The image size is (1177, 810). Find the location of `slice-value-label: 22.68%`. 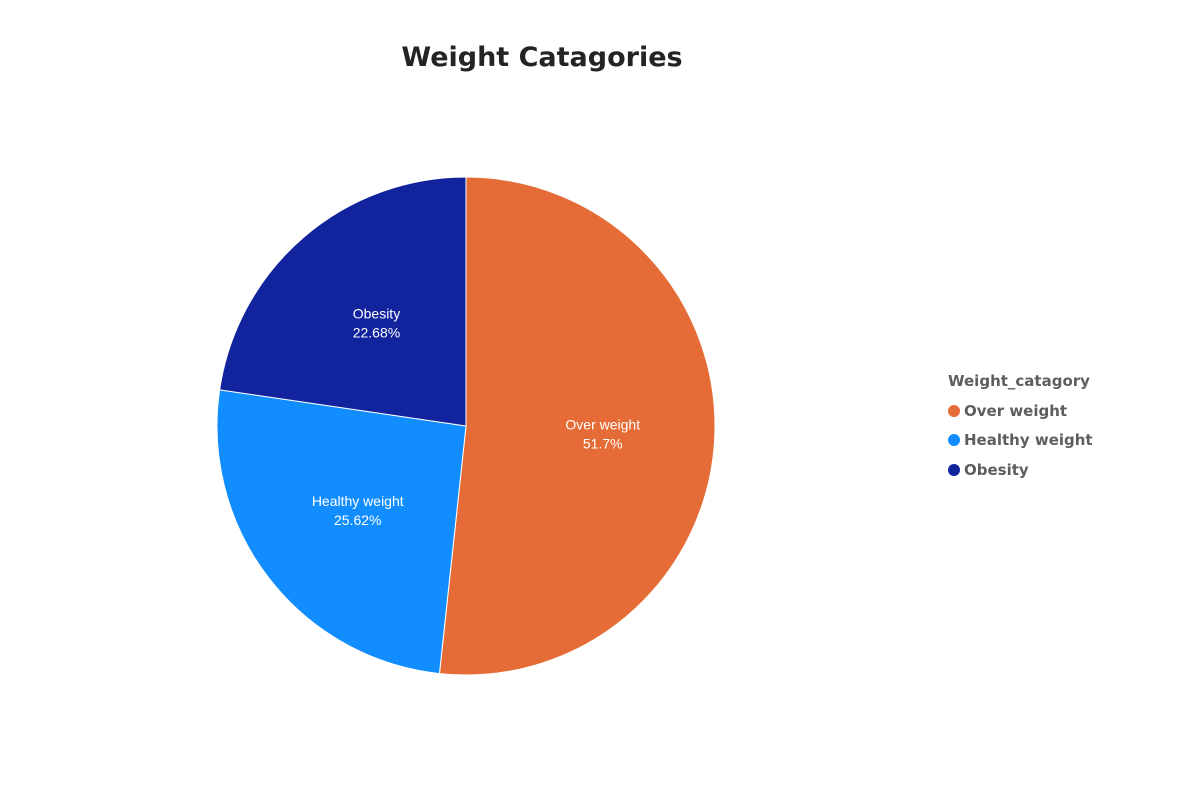

slice-value-label: 22.68% is located at coordinates (376, 332).